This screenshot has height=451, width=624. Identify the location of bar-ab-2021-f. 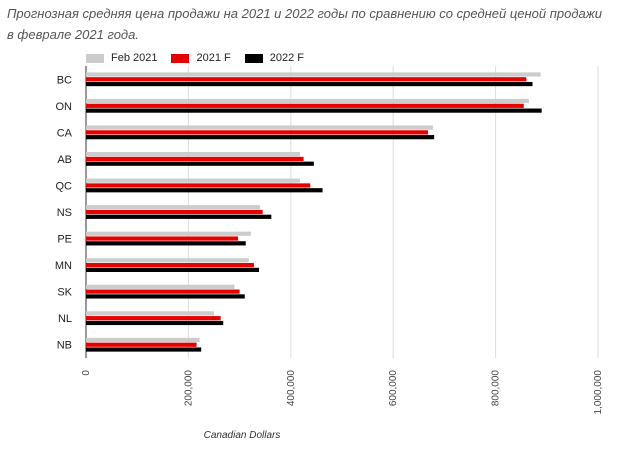
(195, 159).